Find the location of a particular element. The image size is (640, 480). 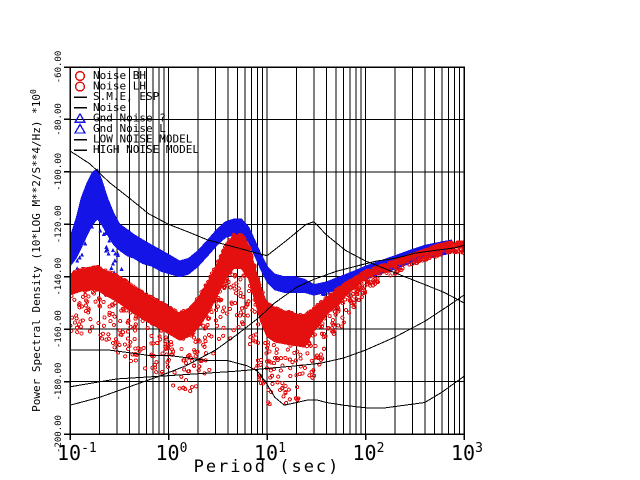

legend-item: S.M.E, ESP is located at coordinates (117, 96).